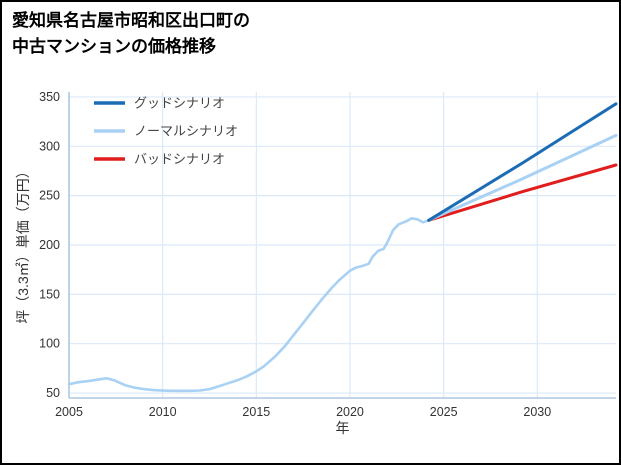 Image resolution: width=621 pixels, height=465 pixels. What do you see at coordinates (49, 97) in the screenshot?
I see `y-tick-label: 350` at bounding box center [49, 97].